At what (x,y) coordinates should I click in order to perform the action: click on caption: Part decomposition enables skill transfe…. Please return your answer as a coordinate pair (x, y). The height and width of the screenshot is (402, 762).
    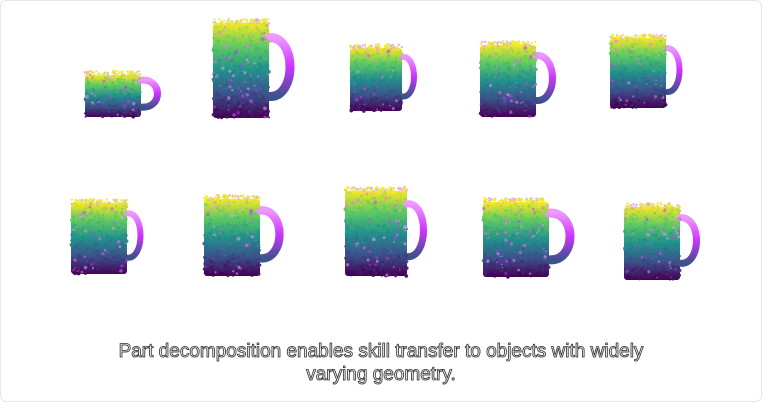
    Looking at the image, I should click on (381, 363).